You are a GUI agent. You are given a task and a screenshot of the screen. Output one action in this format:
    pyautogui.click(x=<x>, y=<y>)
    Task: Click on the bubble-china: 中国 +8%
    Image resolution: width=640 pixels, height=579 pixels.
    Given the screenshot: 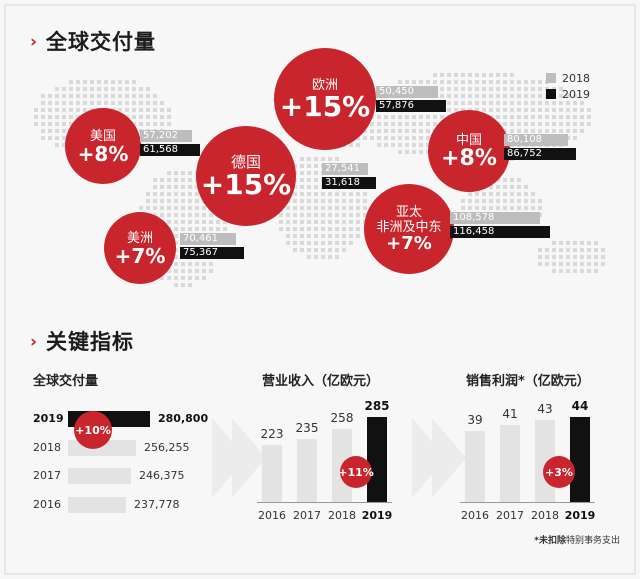 What is the action you would take?
    pyautogui.click(x=469, y=151)
    